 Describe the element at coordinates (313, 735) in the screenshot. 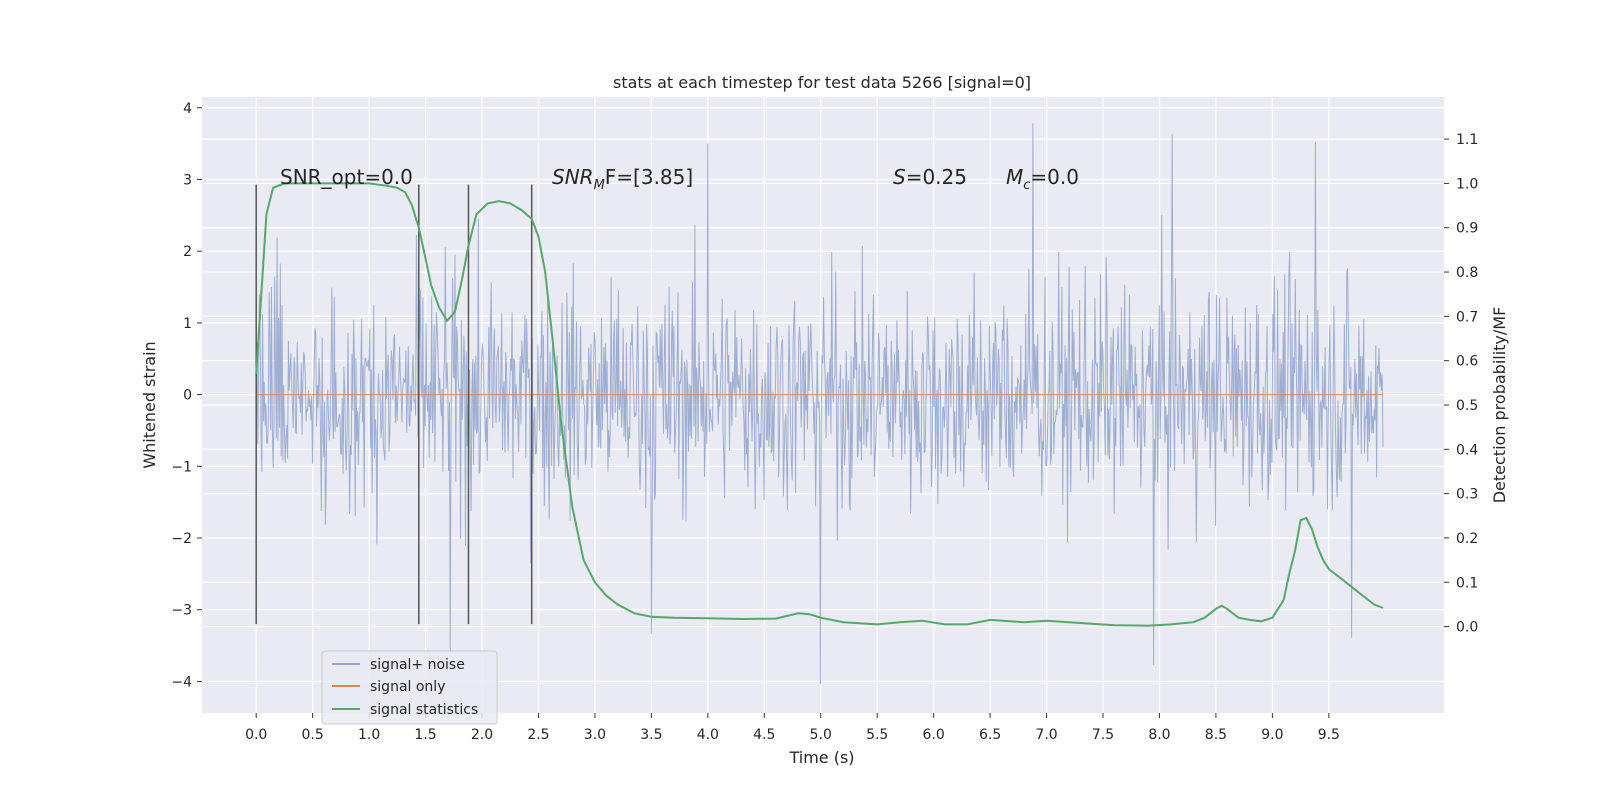

I see `x-tick-label: 0.5` at that location.